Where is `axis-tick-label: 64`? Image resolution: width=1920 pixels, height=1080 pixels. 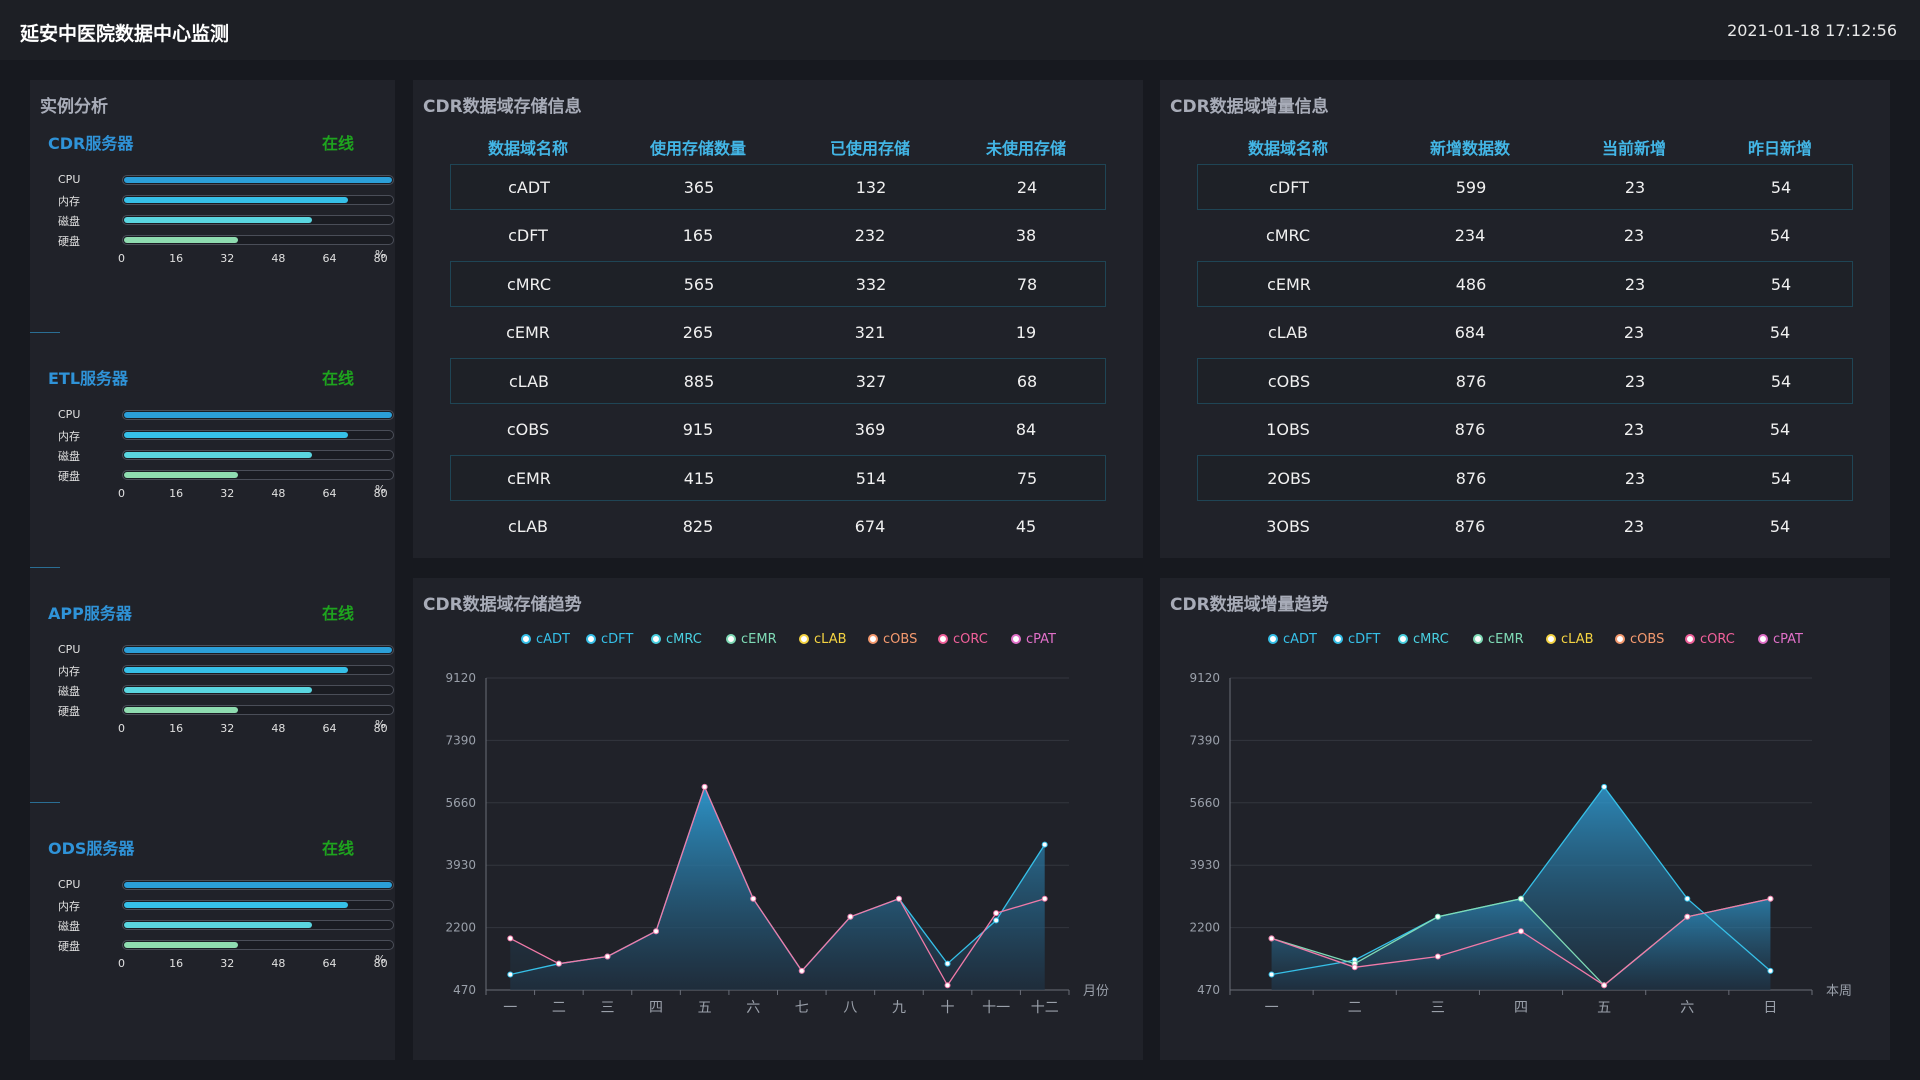
axis-tick-label: 64 is located at coordinates (329, 493).